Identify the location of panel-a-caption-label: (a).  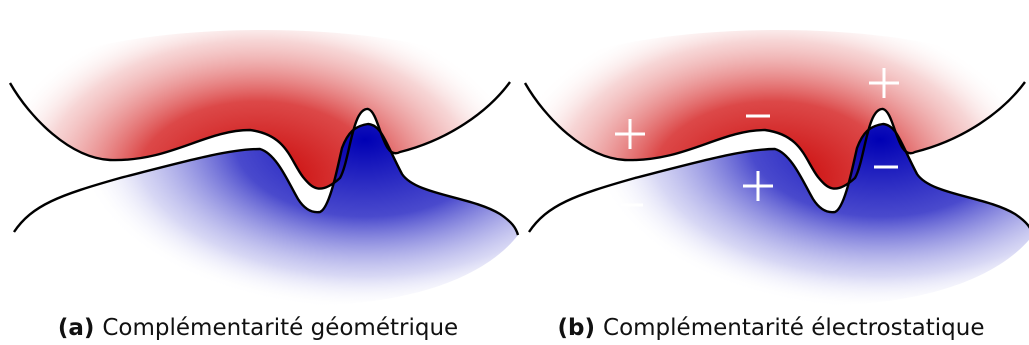
(76, 328).